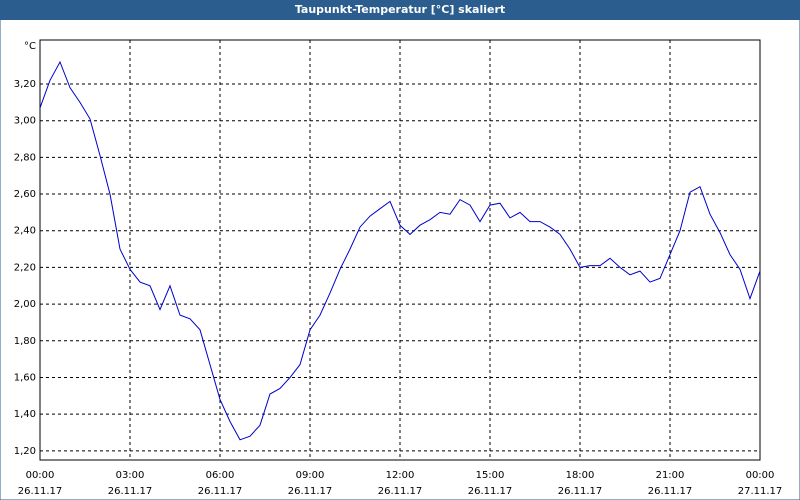 The width and height of the screenshot is (800, 500). What do you see at coordinates (25, 121) in the screenshot?
I see `y-tick-label: 3,00` at bounding box center [25, 121].